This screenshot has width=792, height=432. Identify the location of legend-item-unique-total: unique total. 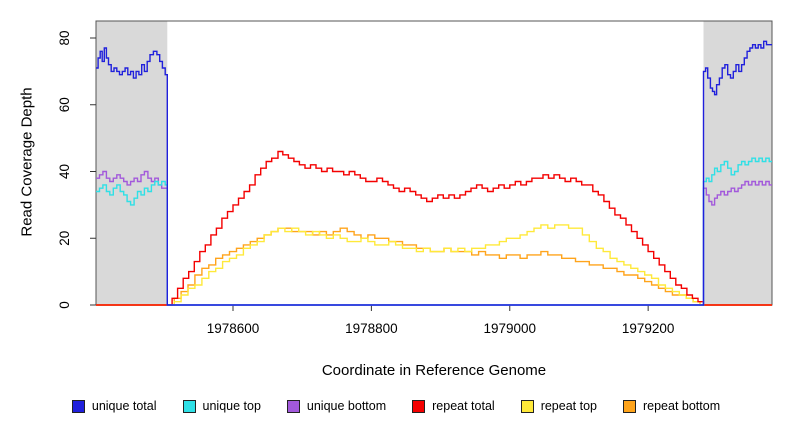
(114, 406).